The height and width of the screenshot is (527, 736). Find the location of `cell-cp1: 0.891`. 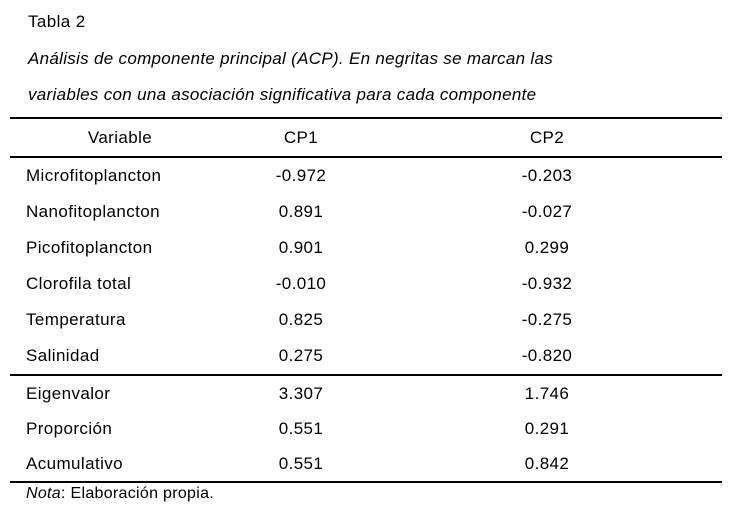

cell-cp1: 0.891 is located at coordinates (301, 211).